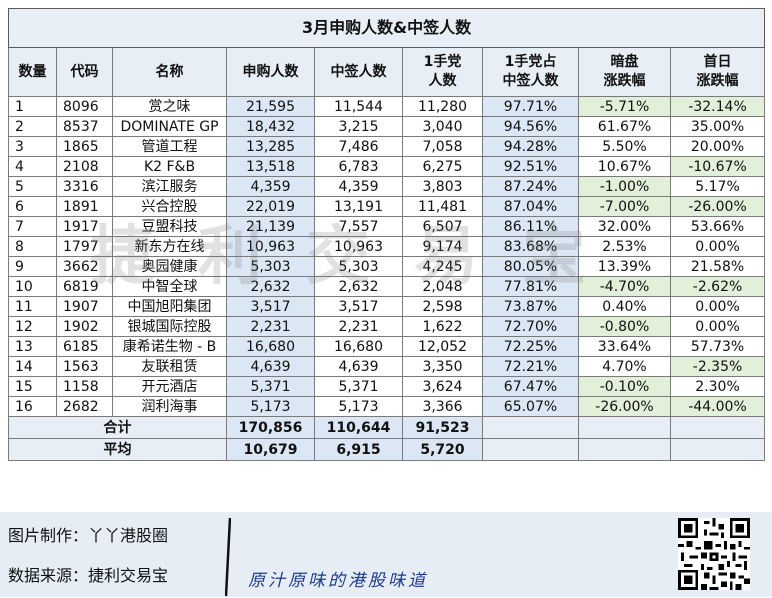 The width and height of the screenshot is (772, 598). I want to click on row-dark: 33.64%, so click(624, 346).